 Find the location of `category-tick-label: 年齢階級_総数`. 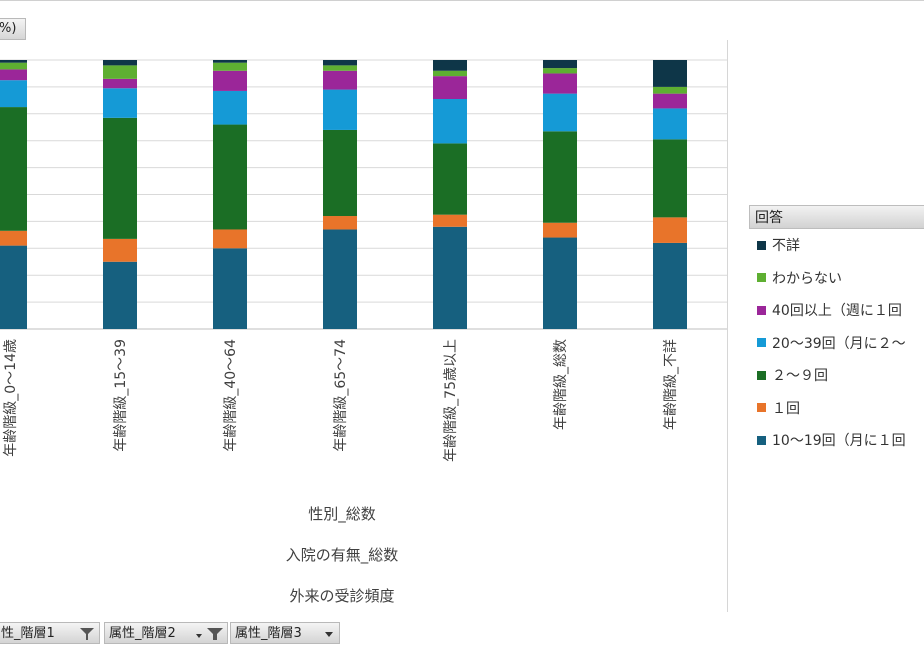

category-tick-label: 年齢階級_総数 is located at coordinates (561, 384).